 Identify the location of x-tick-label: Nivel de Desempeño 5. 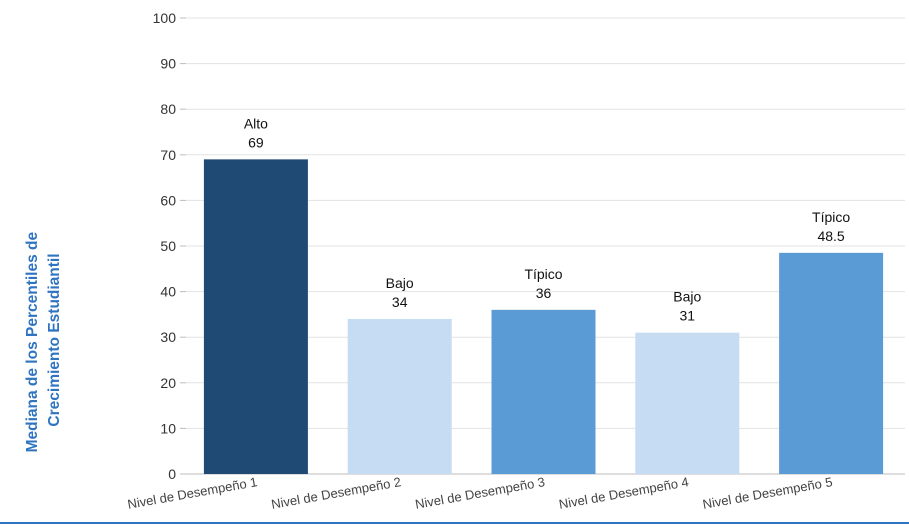
(767, 493).